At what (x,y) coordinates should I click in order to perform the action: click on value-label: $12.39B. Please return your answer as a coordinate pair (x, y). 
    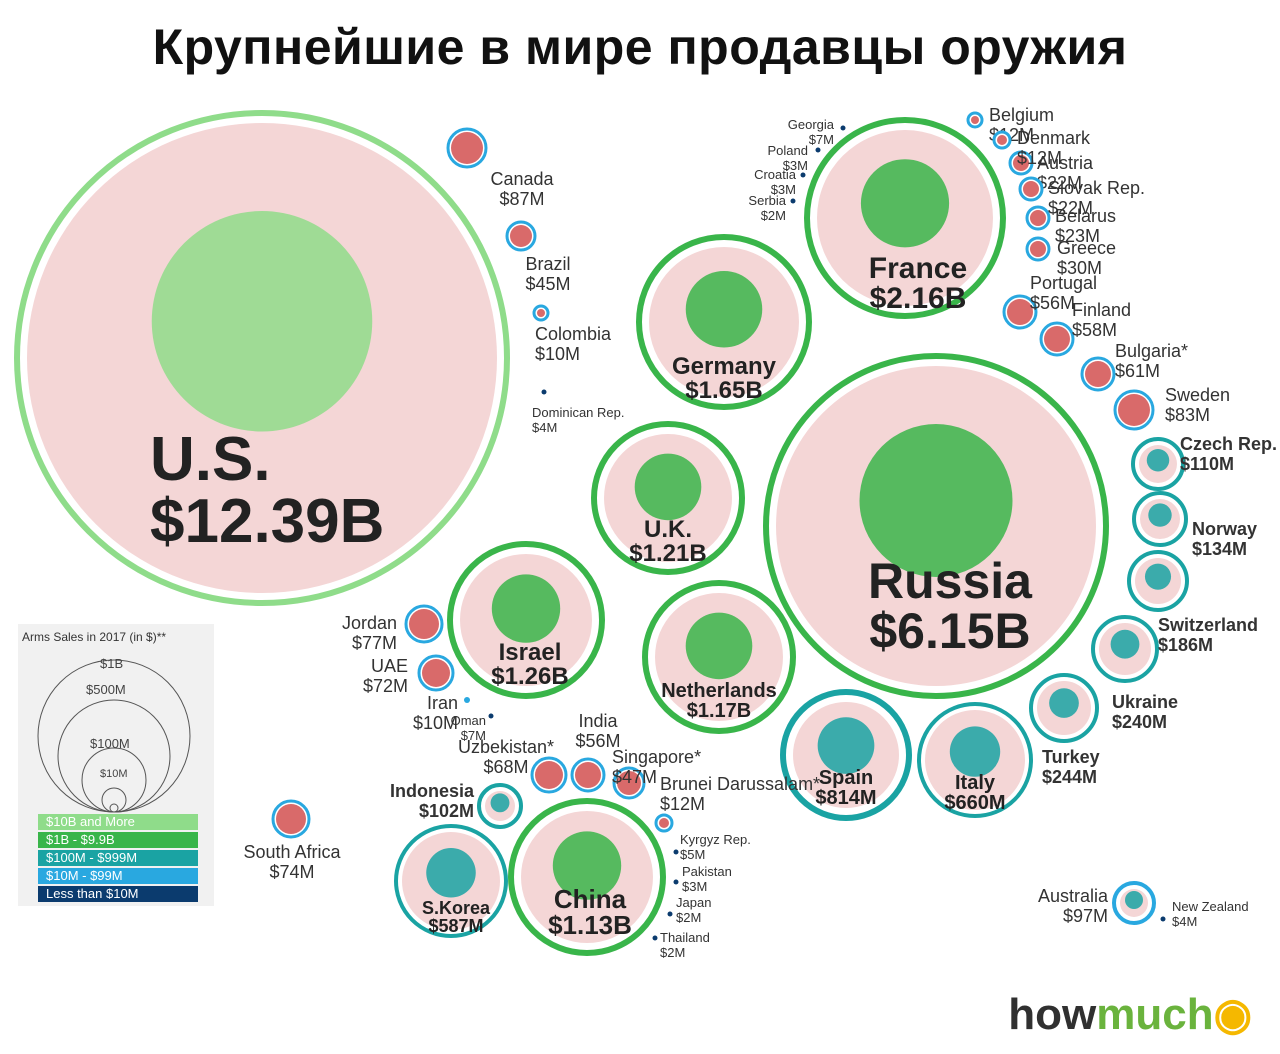
    Looking at the image, I should click on (267, 521).